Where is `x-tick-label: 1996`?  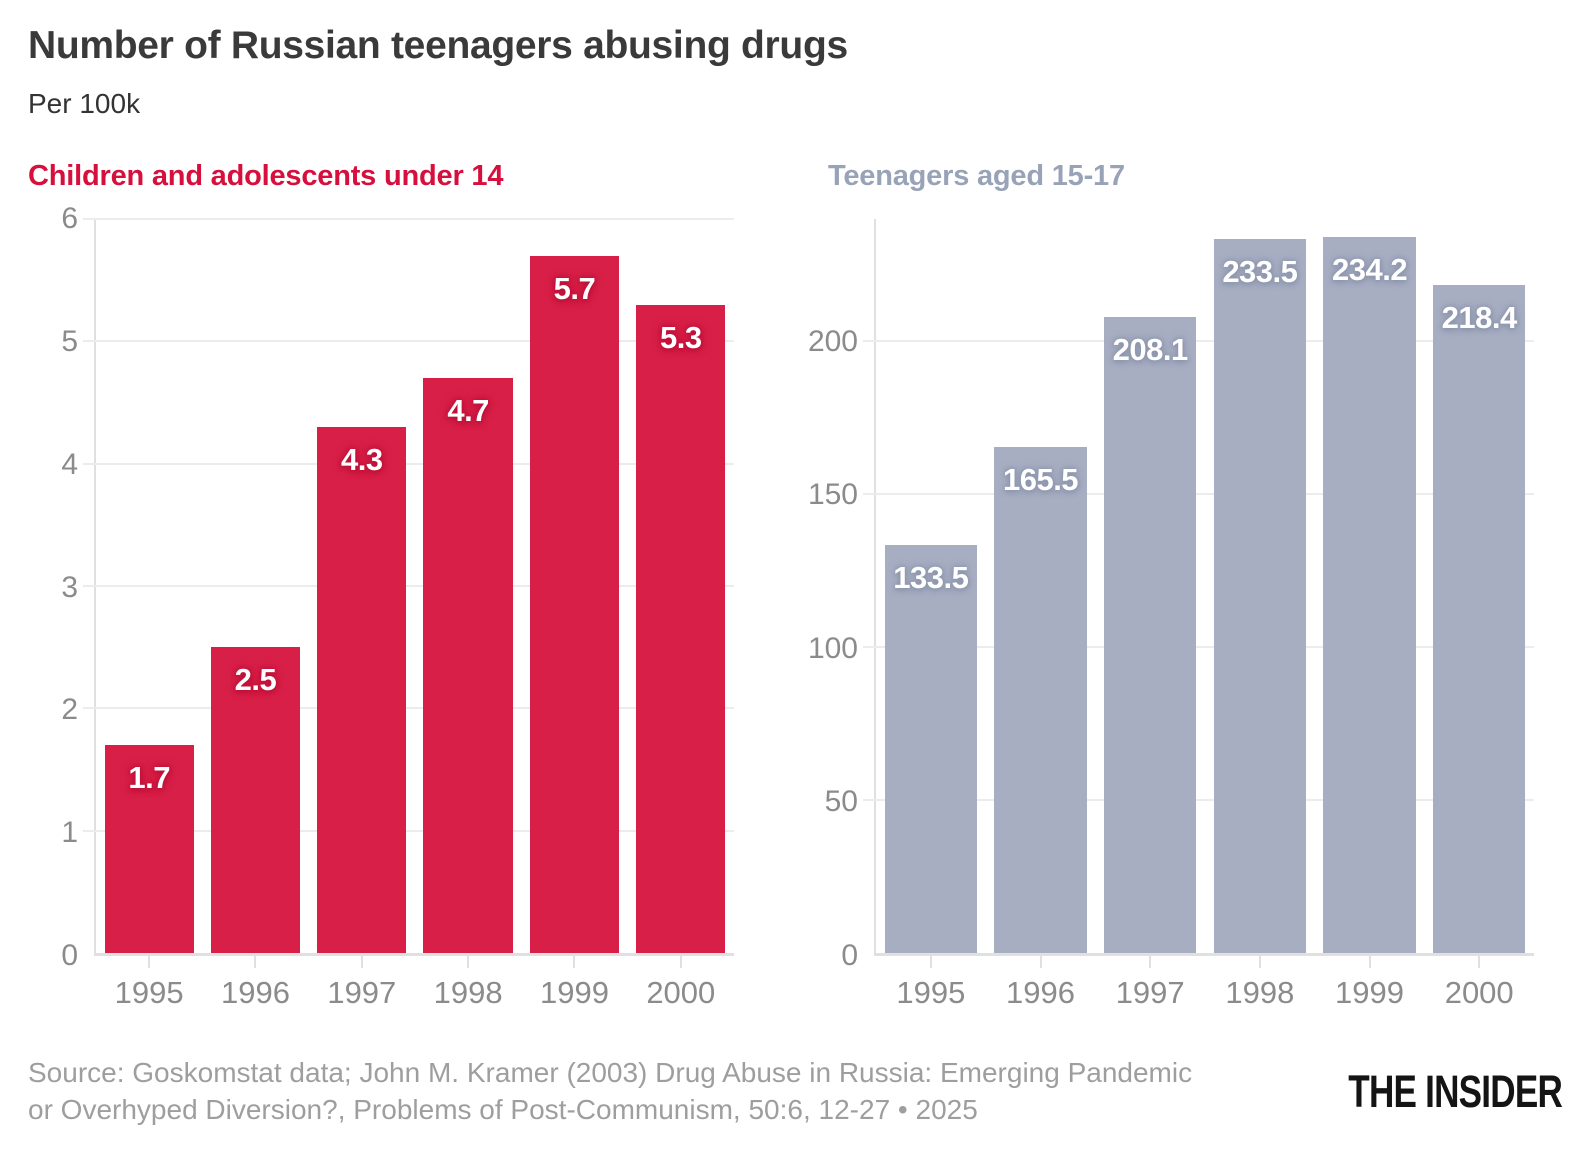
x-tick-label: 1996 is located at coordinates (1040, 992).